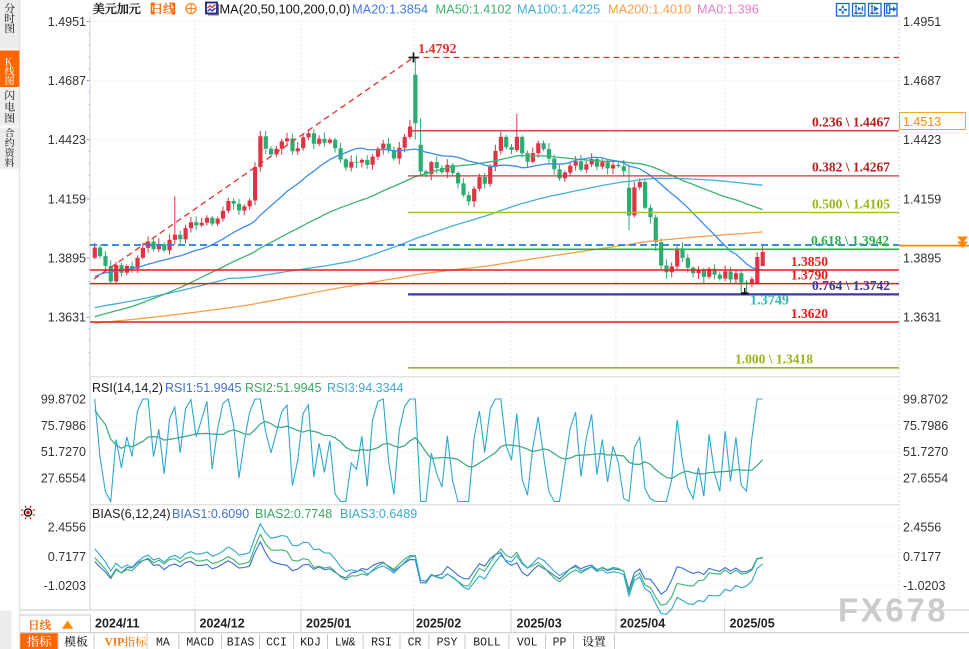  I want to click on svg-text: CCI, so click(276, 643).